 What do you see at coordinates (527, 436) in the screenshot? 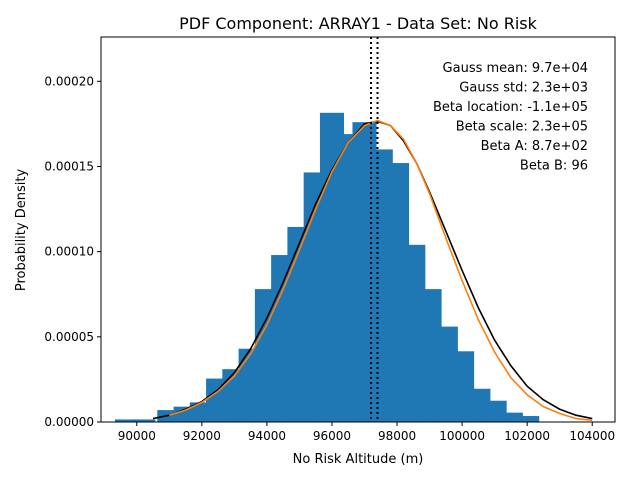
I see `x-tick-label: 102000` at bounding box center [527, 436].